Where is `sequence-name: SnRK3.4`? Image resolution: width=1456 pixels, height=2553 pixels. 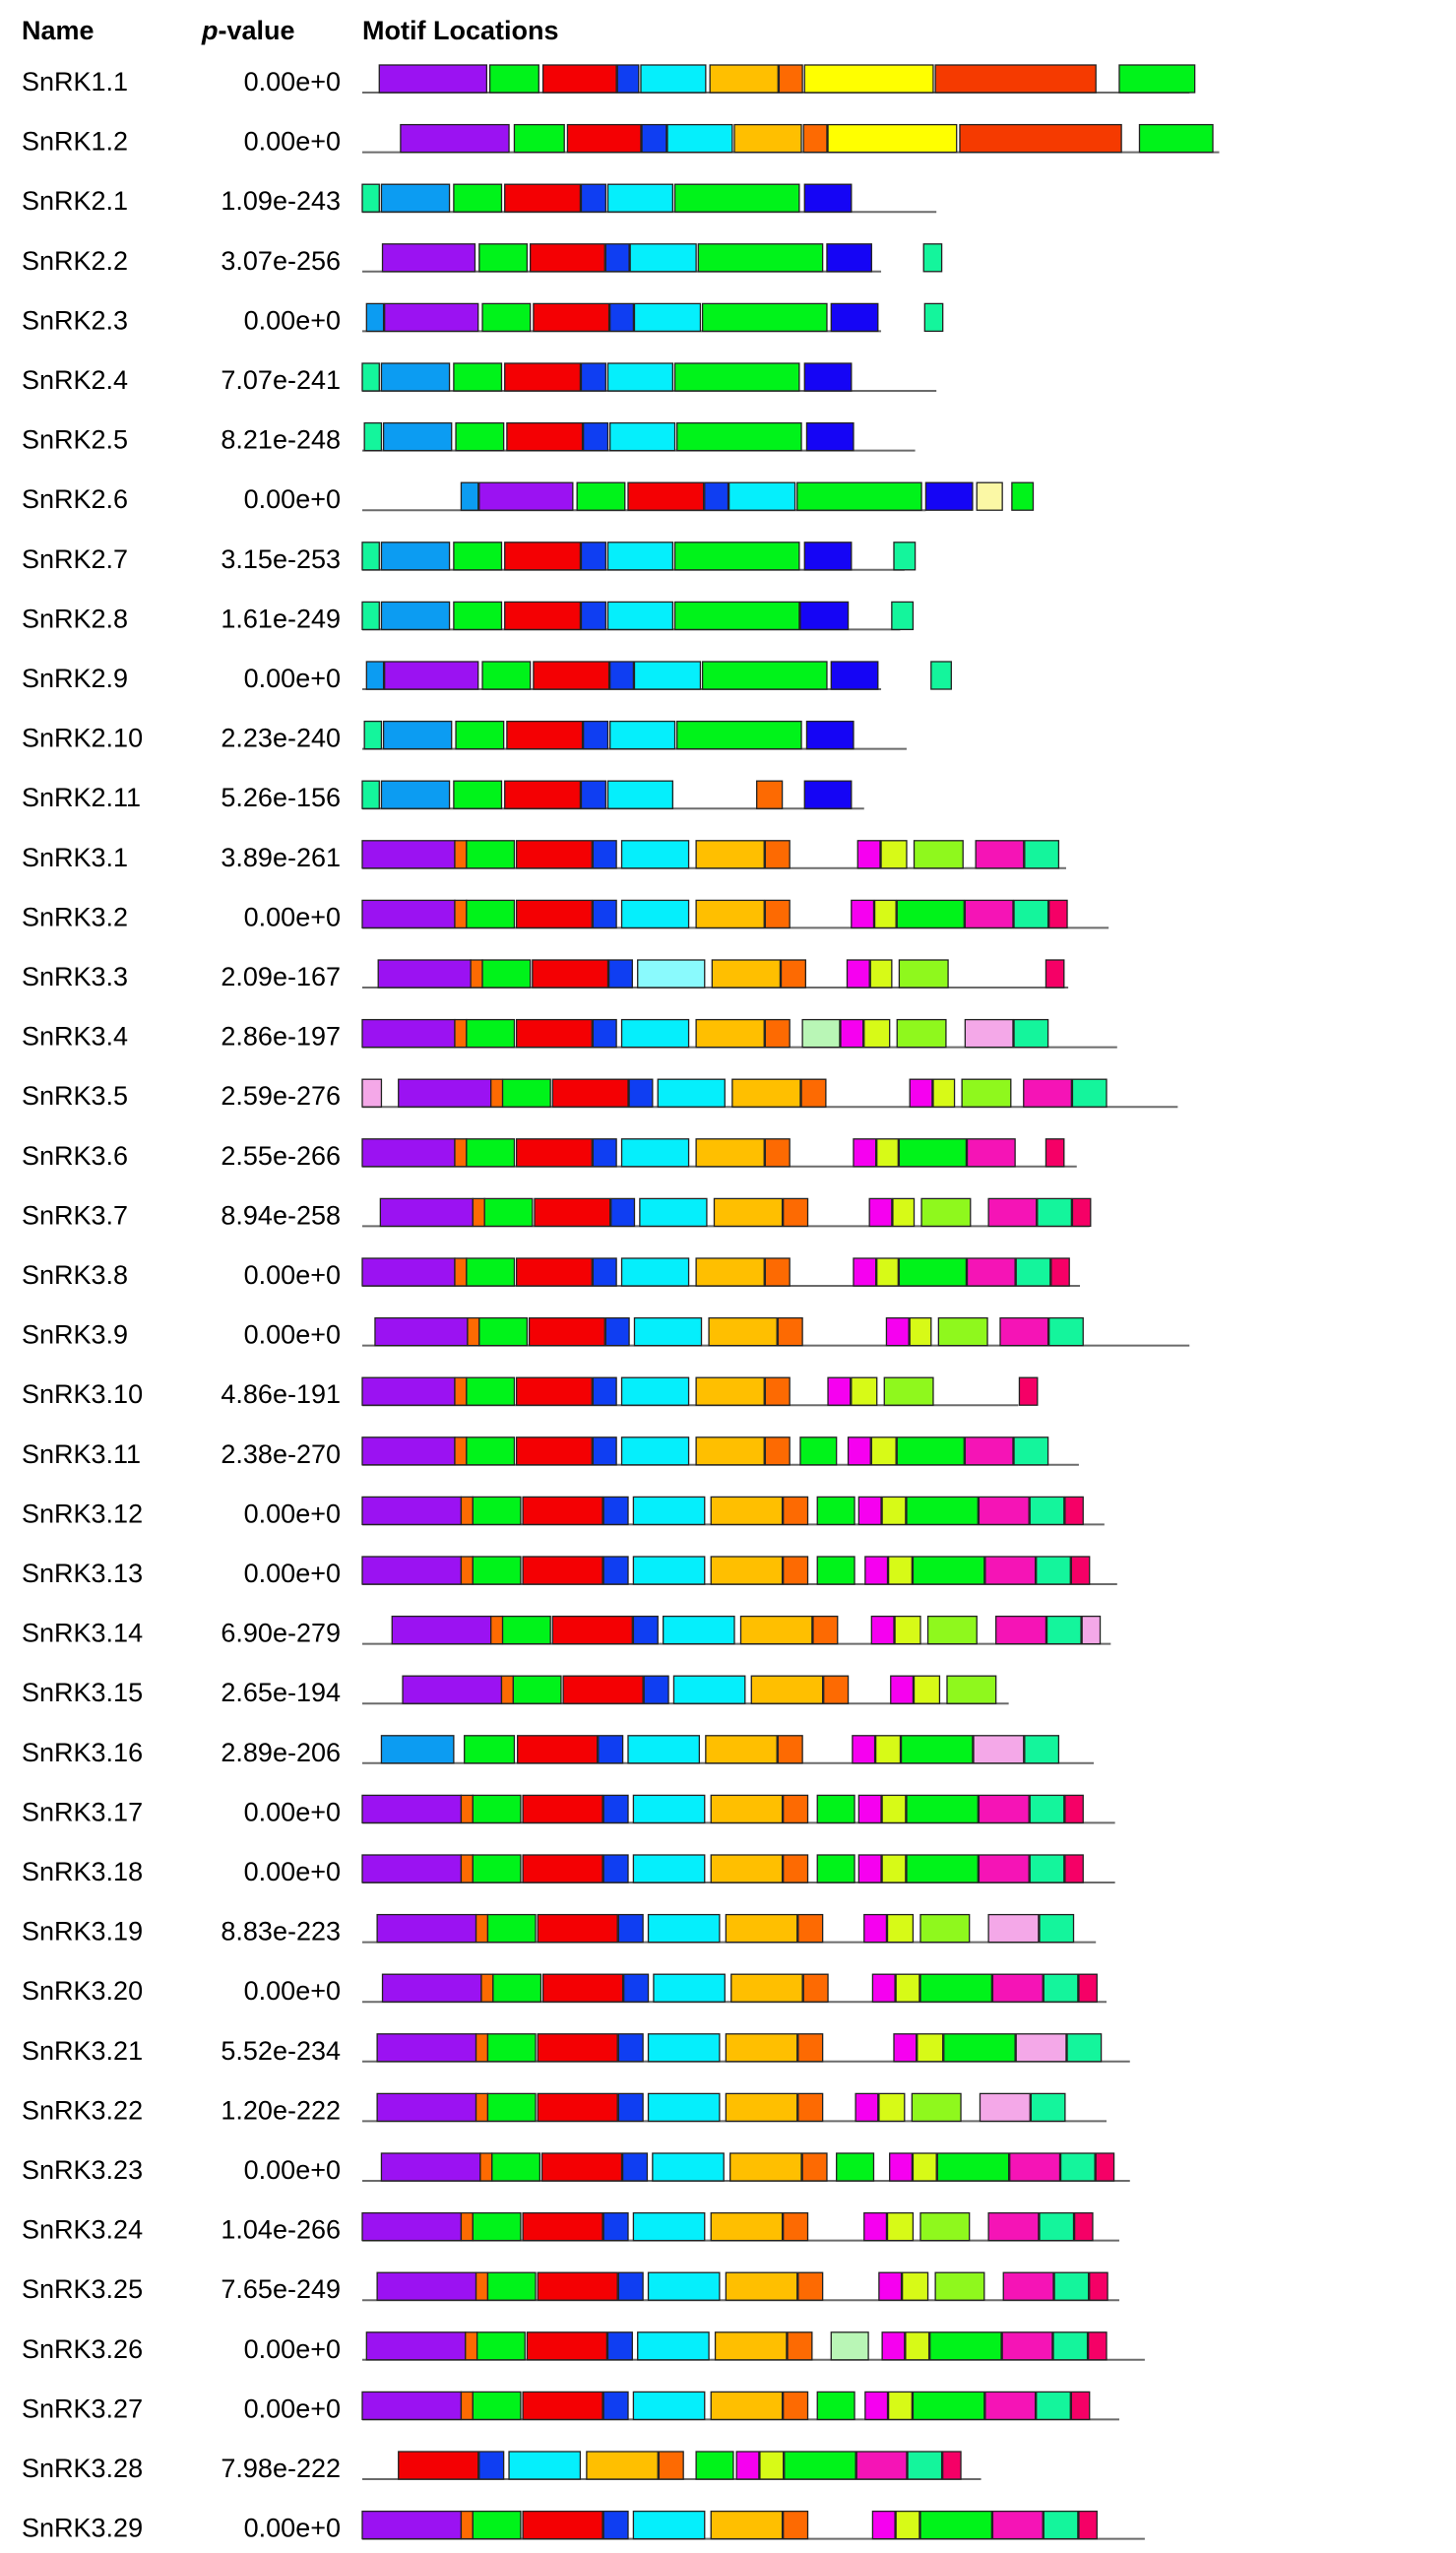
sequence-name: SnRK3.4 is located at coordinates (75, 1037).